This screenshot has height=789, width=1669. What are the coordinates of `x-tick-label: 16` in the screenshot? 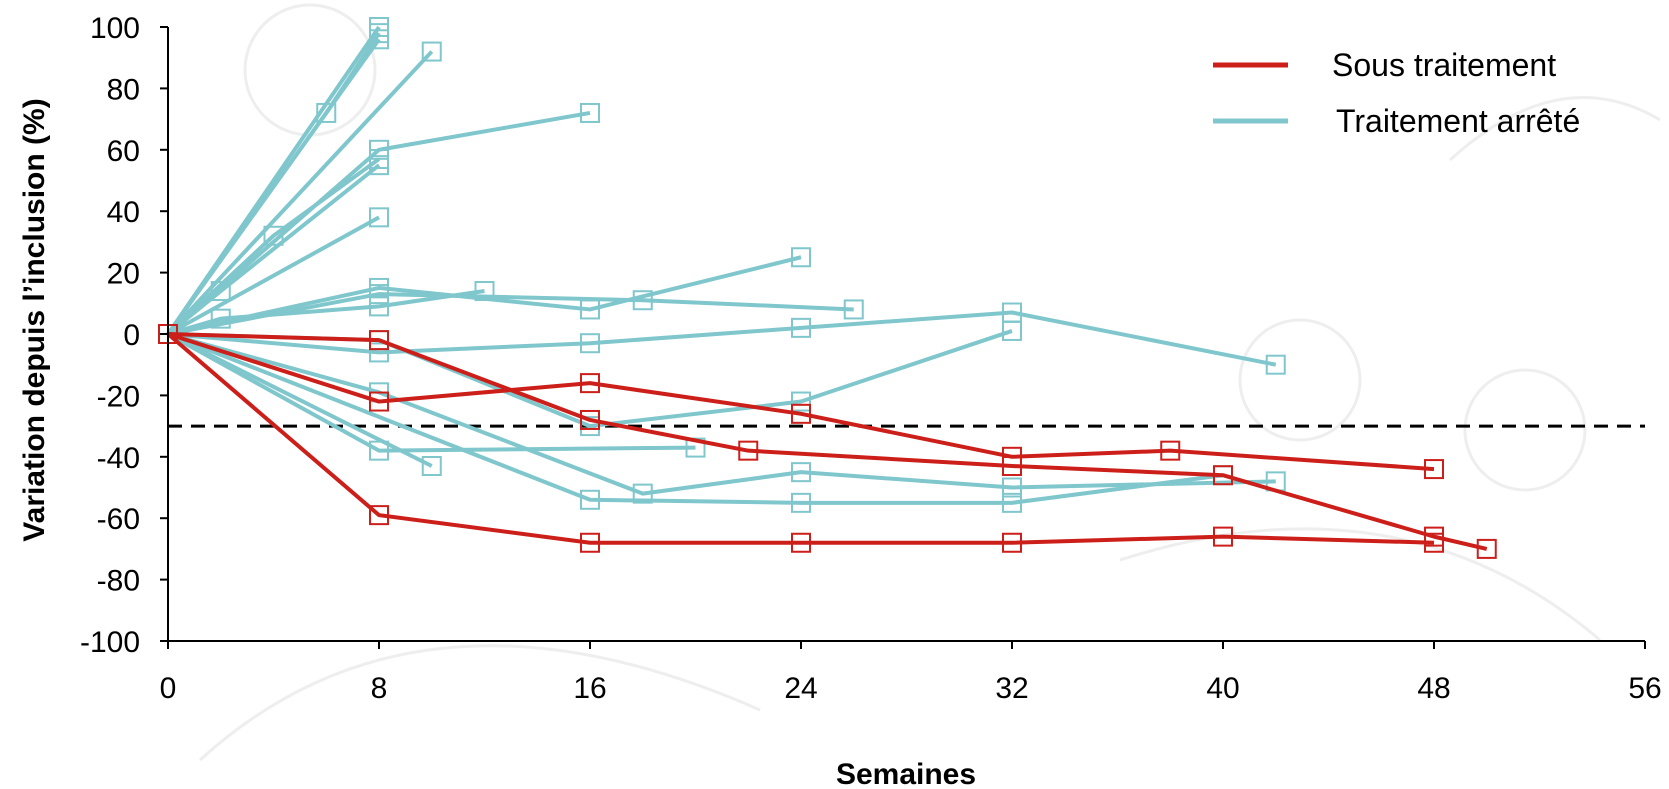 It's located at (589, 688).